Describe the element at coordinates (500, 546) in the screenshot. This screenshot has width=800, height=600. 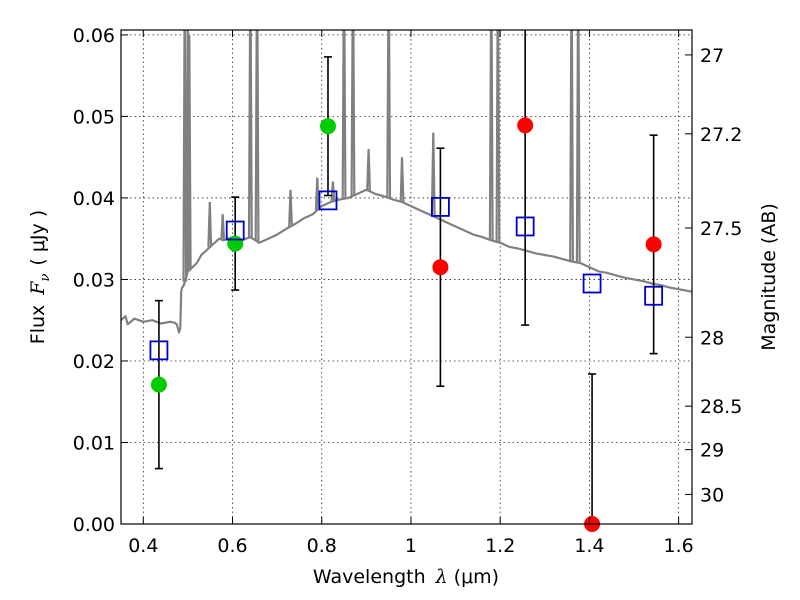
I see `x-tick-label: 1.2` at that location.